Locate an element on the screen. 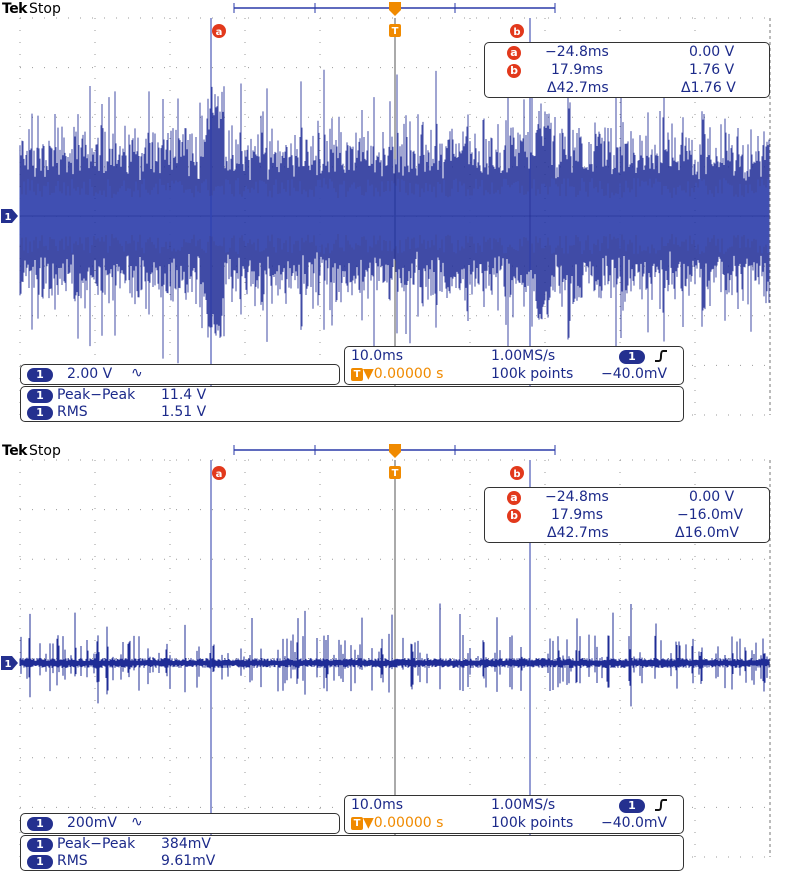 The image size is (800, 883). channel-scale: 200mV is located at coordinates (92, 823).